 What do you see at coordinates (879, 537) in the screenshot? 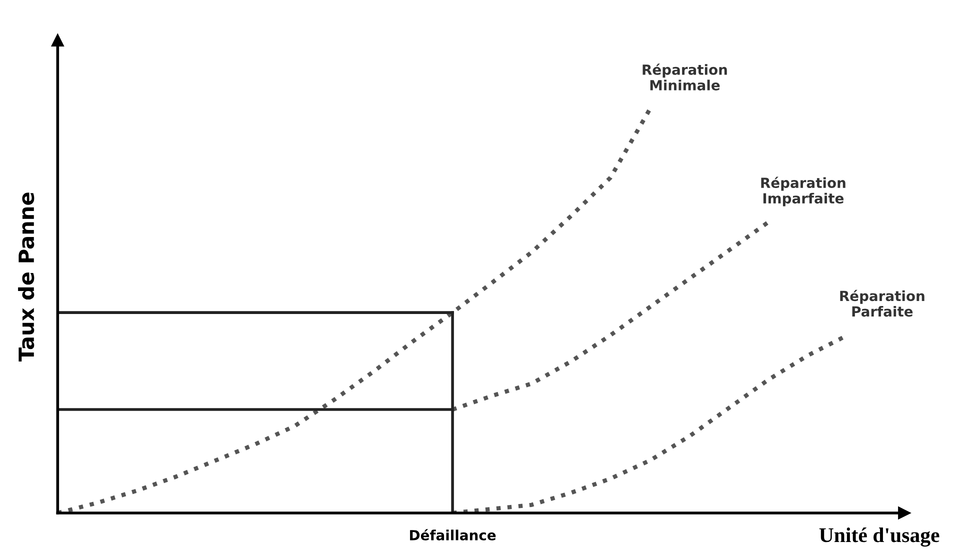
I see `x-axis-title: Unité d'usage` at bounding box center [879, 537].